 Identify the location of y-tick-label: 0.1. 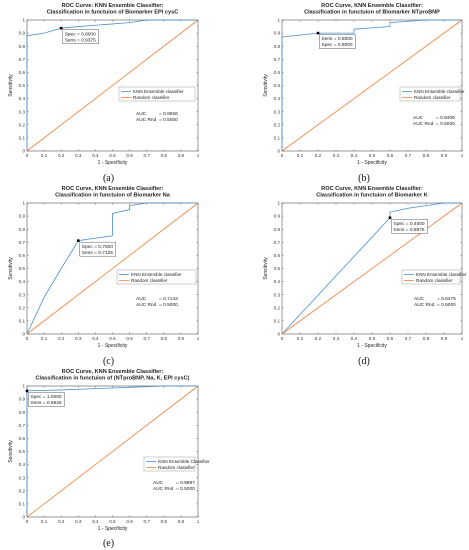
(22, 138).